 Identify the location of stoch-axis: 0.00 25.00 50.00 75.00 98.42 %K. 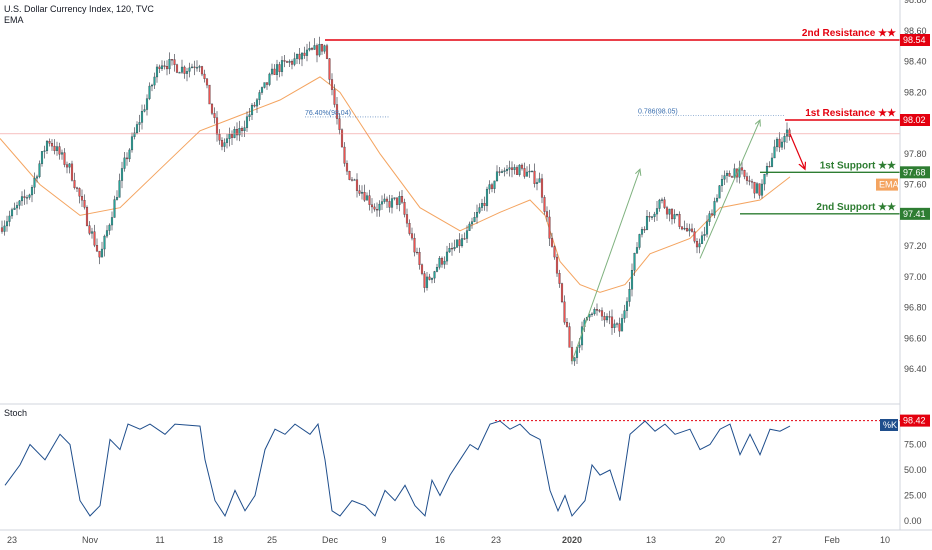
(905, 470).